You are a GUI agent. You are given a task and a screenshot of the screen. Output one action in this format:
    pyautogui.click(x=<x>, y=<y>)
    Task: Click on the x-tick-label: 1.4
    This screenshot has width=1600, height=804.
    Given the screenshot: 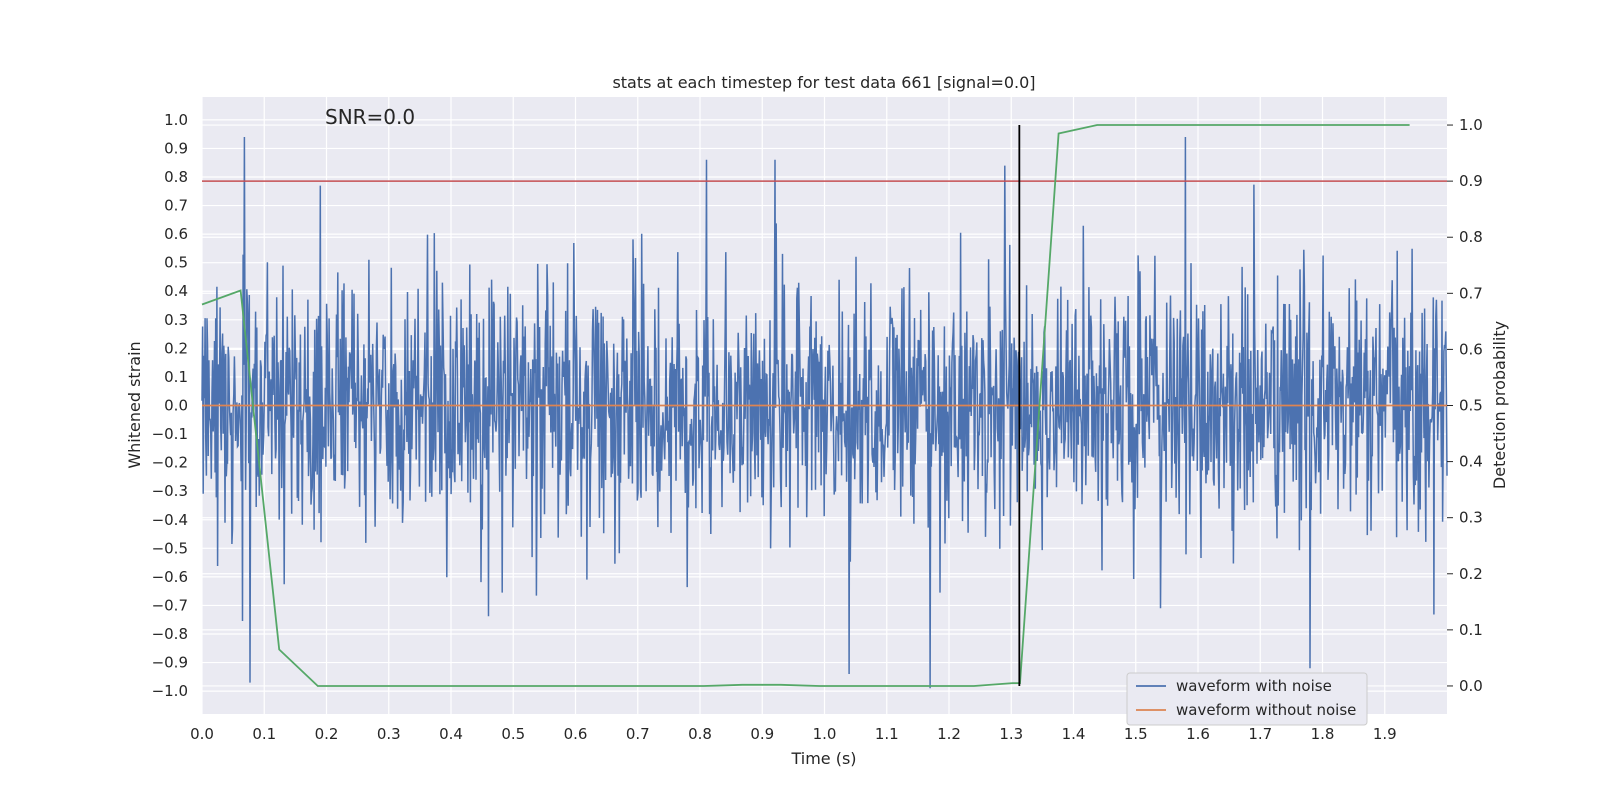 What is the action you would take?
    pyautogui.click(x=1074, y=734)
    